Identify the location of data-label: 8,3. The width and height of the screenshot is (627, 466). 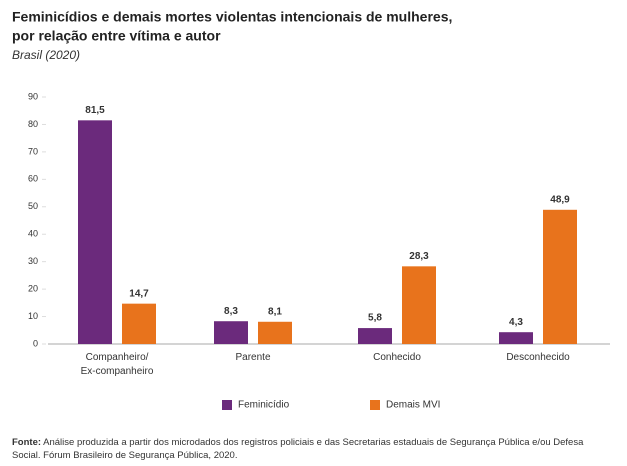
(231, 311).